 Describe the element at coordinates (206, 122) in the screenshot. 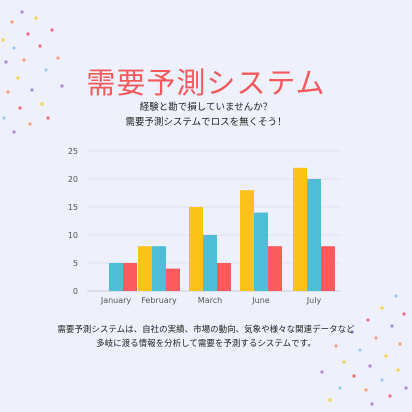

I see `subtitle-line-2: 需要予測システムでロスを無くそう！` at that location.